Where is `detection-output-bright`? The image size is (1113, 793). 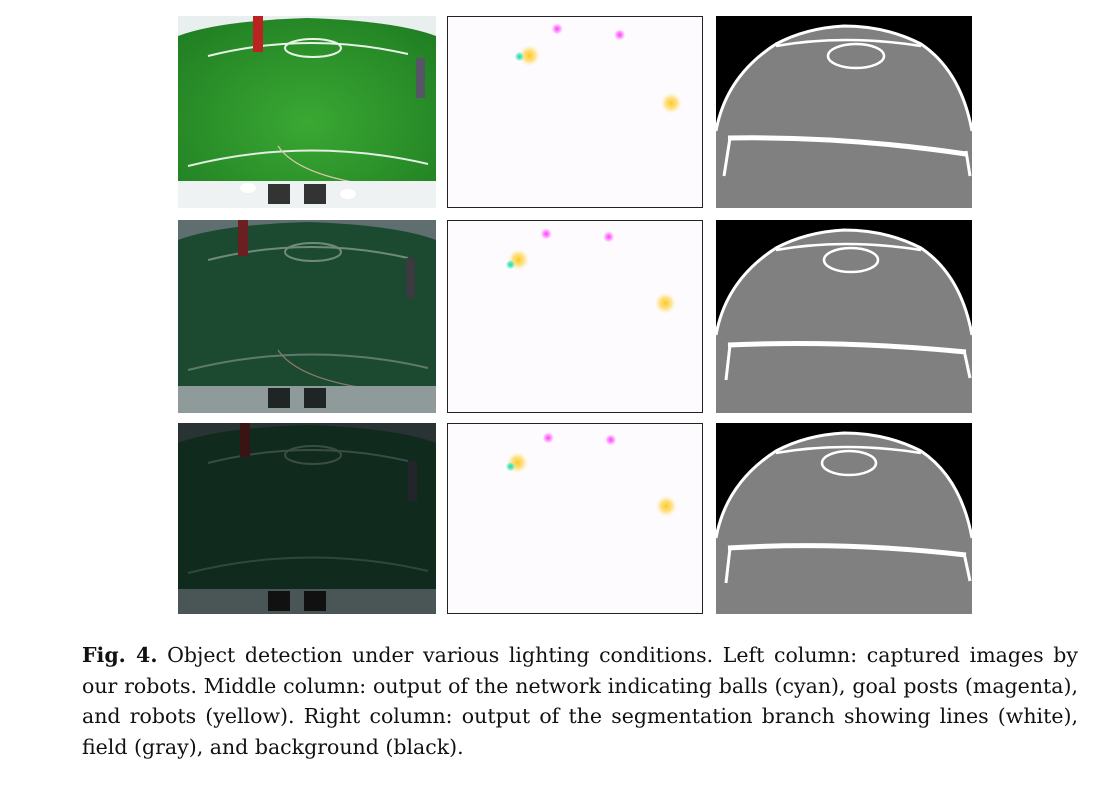
detection-output-bright is located at coordinates (575, 112).